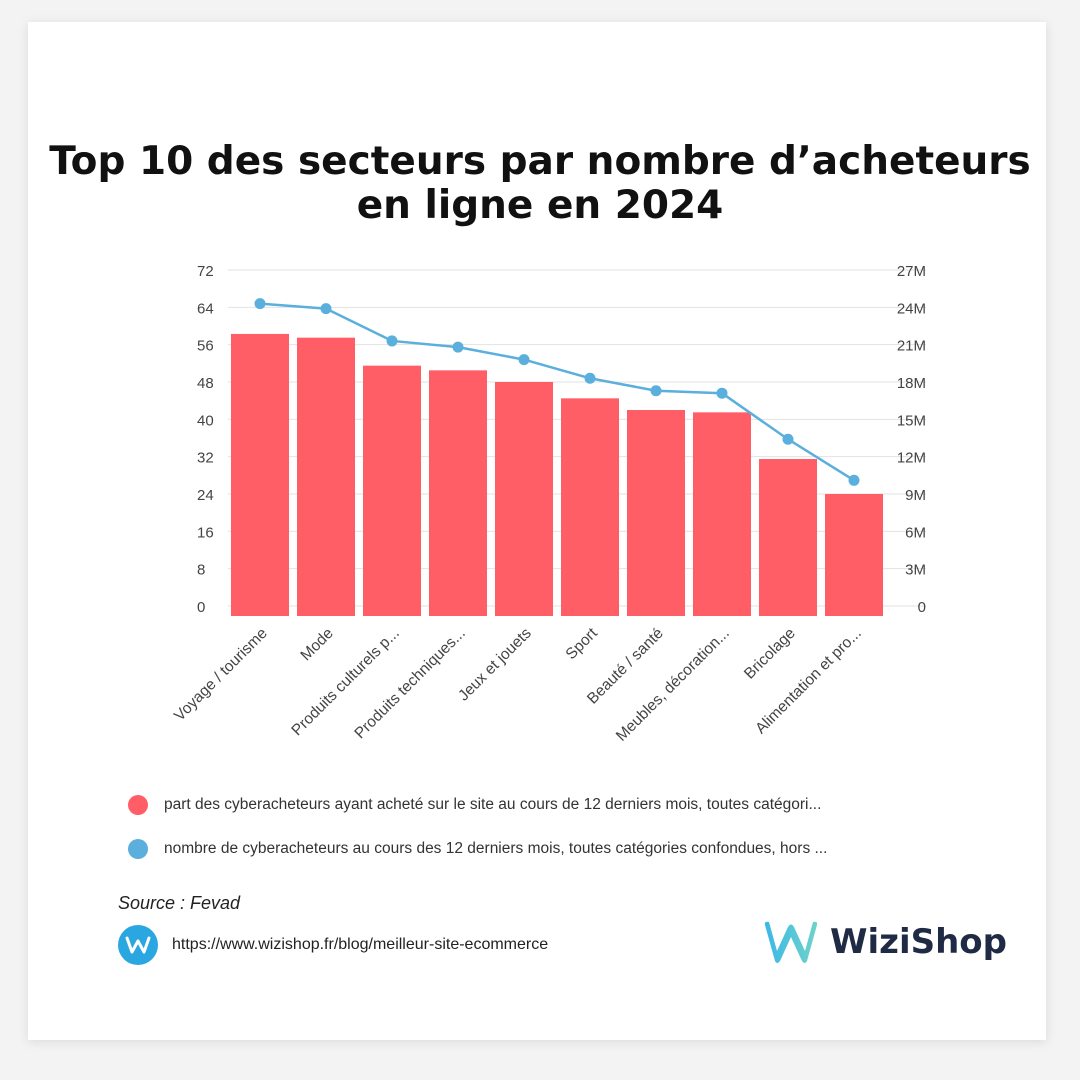  I want to click on y-right-tick-label: 0, so click(922, 607).